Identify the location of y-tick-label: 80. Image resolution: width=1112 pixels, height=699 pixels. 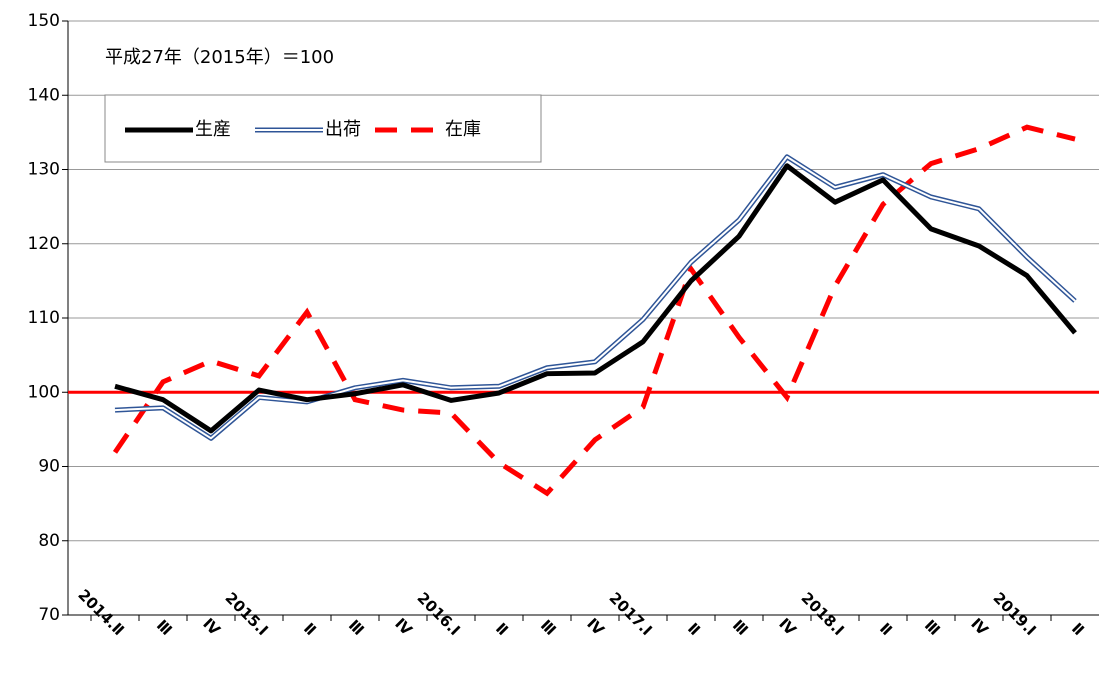
(49, 541).